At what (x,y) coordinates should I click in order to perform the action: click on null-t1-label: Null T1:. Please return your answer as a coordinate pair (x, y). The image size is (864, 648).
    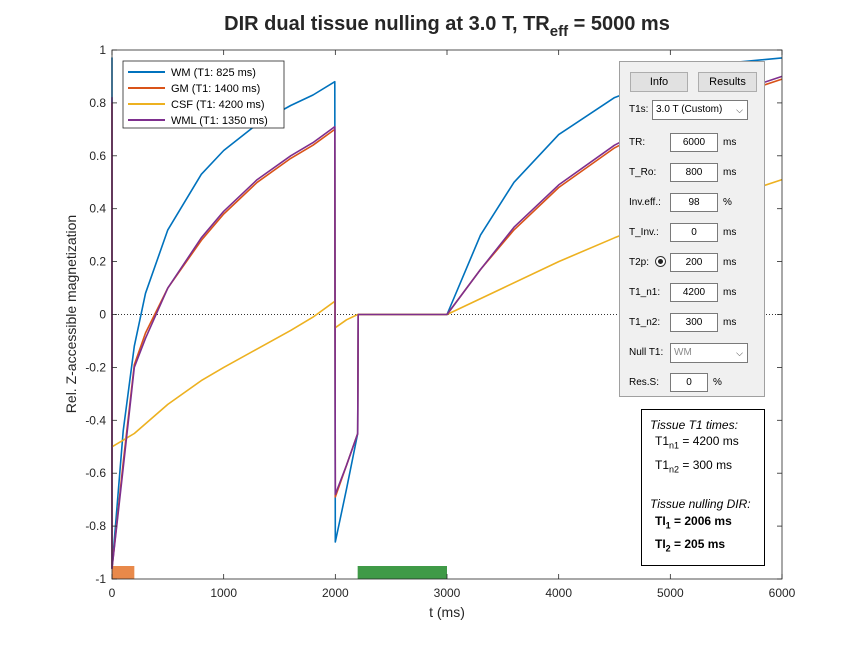
    Looking at the image, I should click on (646, 352).